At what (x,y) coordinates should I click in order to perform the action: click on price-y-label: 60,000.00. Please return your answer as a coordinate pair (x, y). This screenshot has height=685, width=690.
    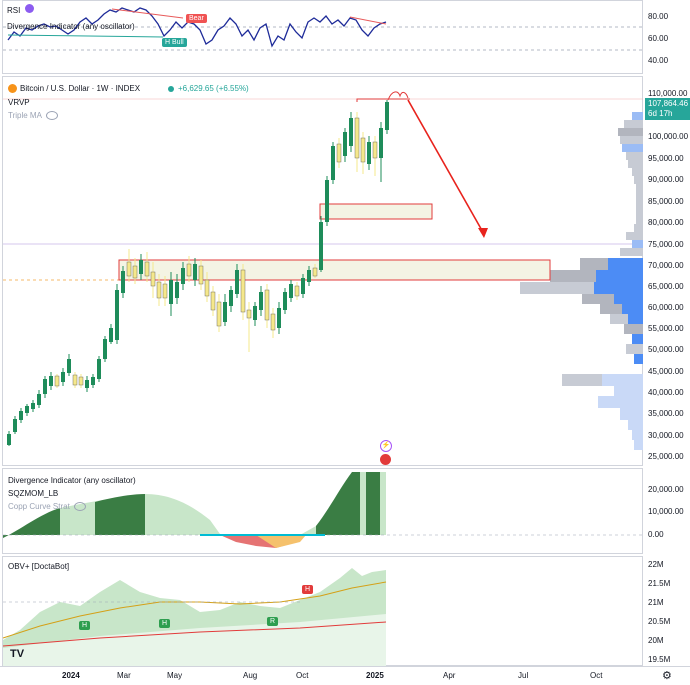
    Looking at the image, I should click on (666, 307).